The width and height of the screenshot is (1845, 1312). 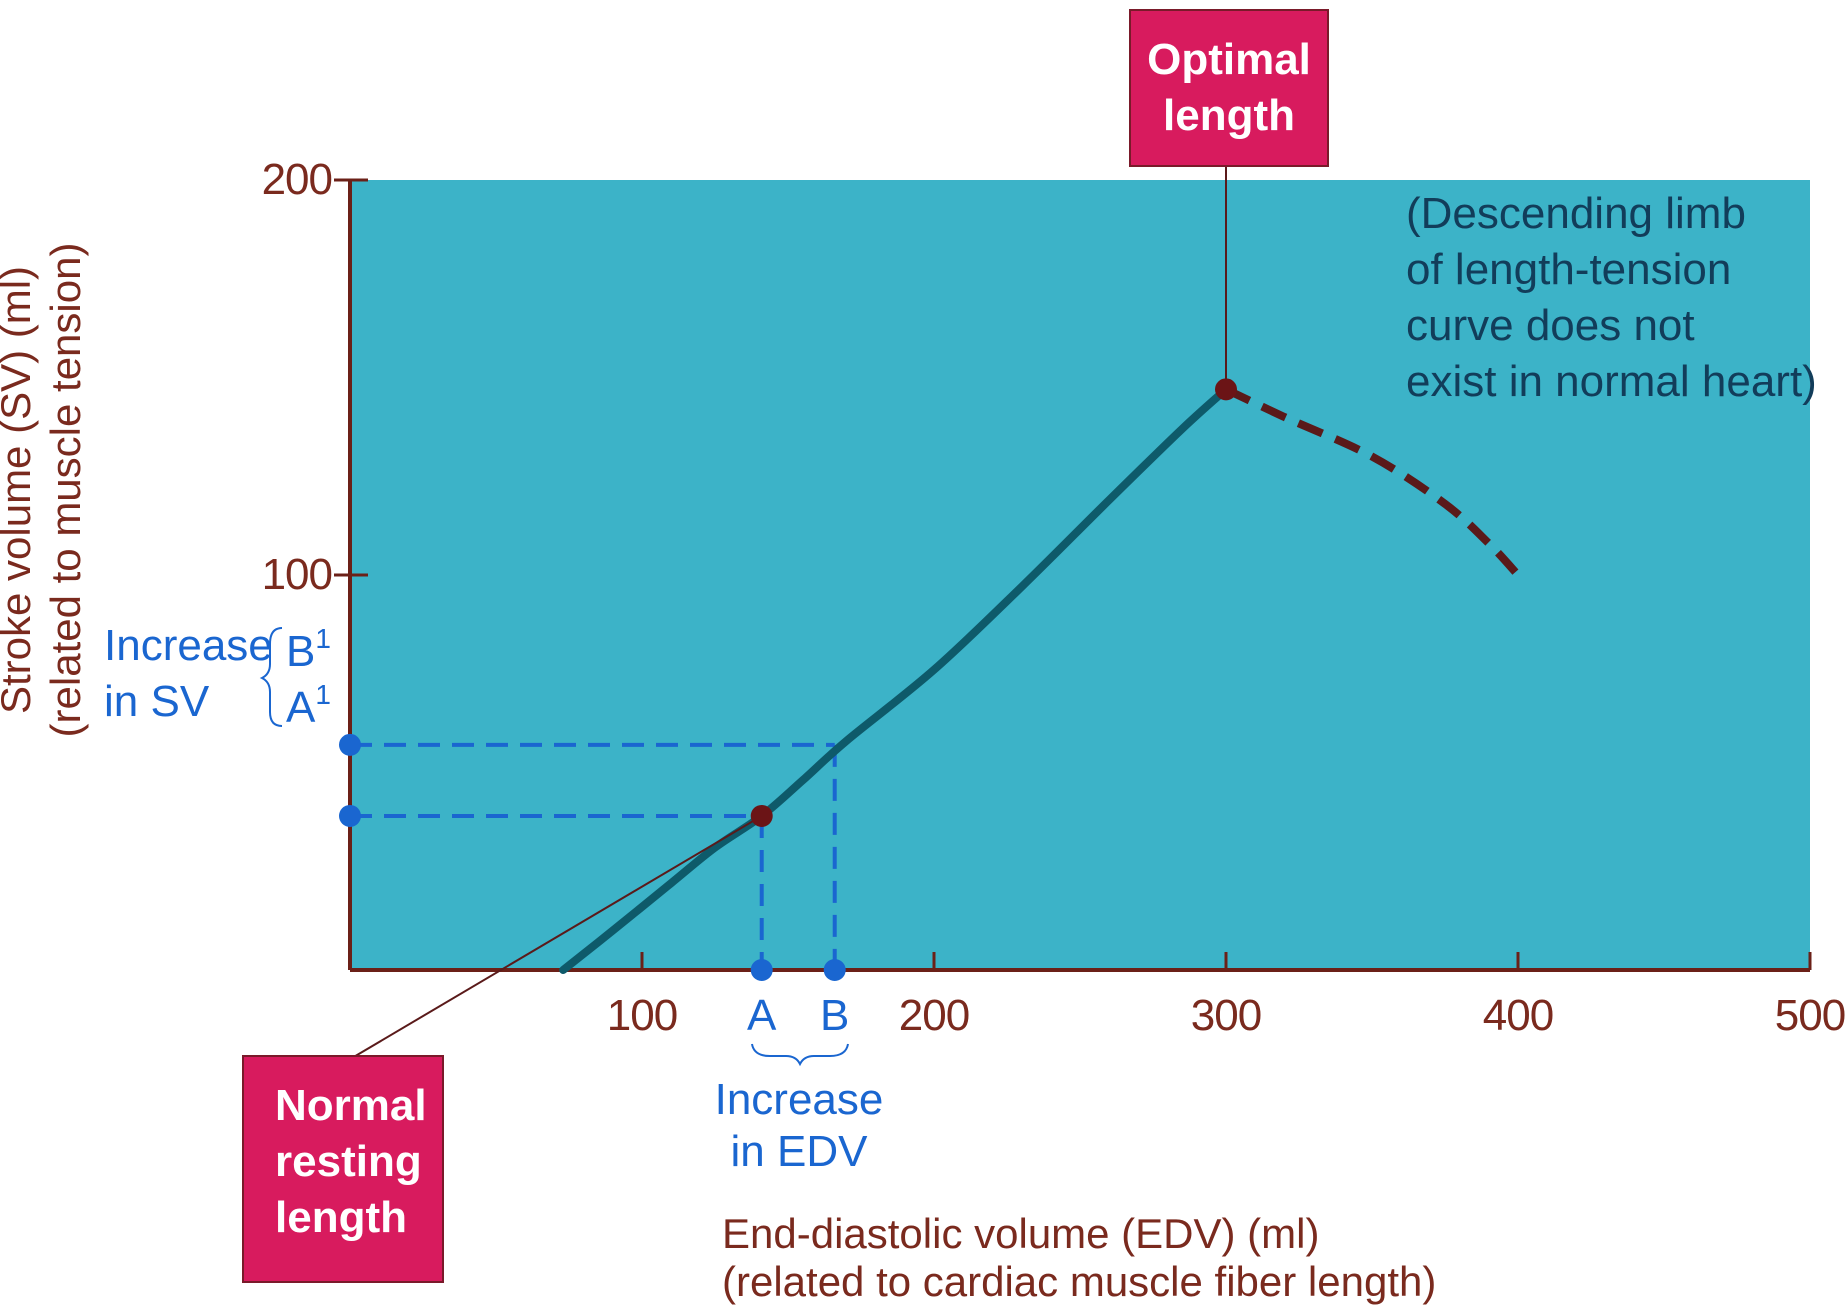 What do you see at coordinates (761, 970) in the screenshot?
I see `x-axis-dot-a` at bounding box center [761, 970].